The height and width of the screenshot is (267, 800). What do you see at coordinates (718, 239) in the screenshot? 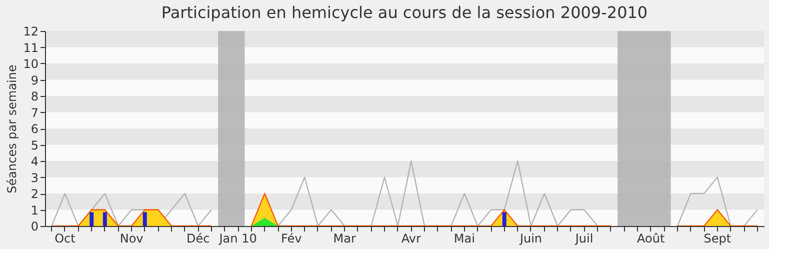
I see `x-tick-label: Sept` at bounding box center [718, 239].